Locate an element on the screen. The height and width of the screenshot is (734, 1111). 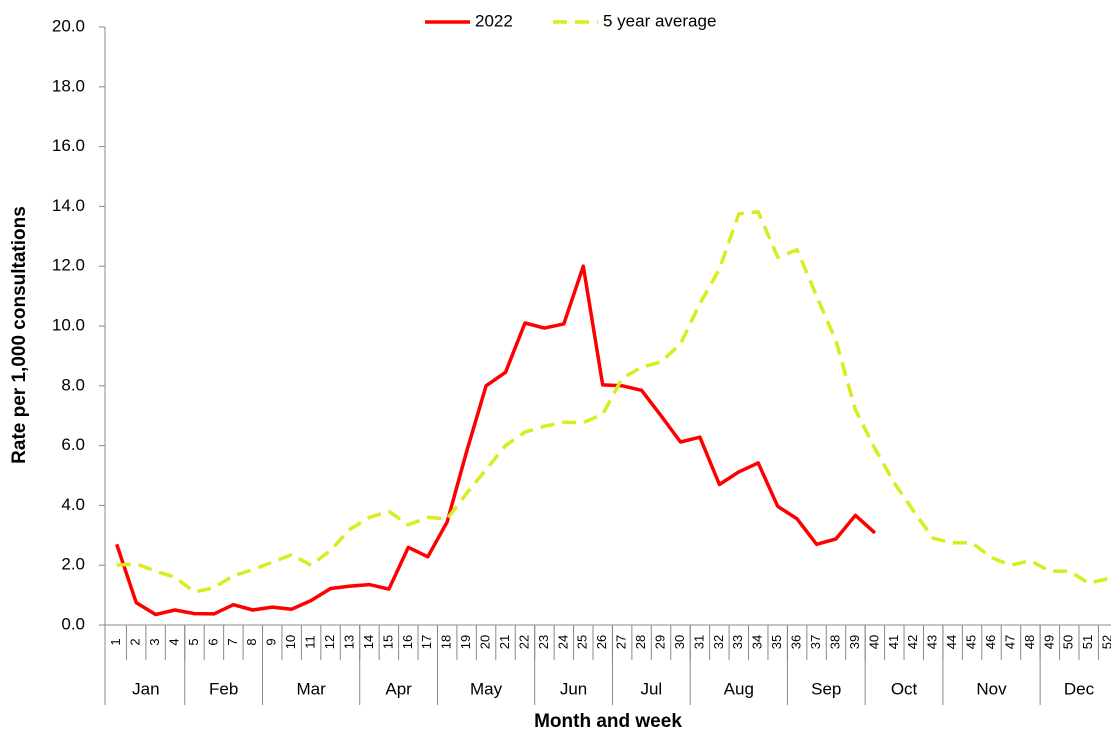
x-tick-label: 4 is located at coordinates (173, 641).